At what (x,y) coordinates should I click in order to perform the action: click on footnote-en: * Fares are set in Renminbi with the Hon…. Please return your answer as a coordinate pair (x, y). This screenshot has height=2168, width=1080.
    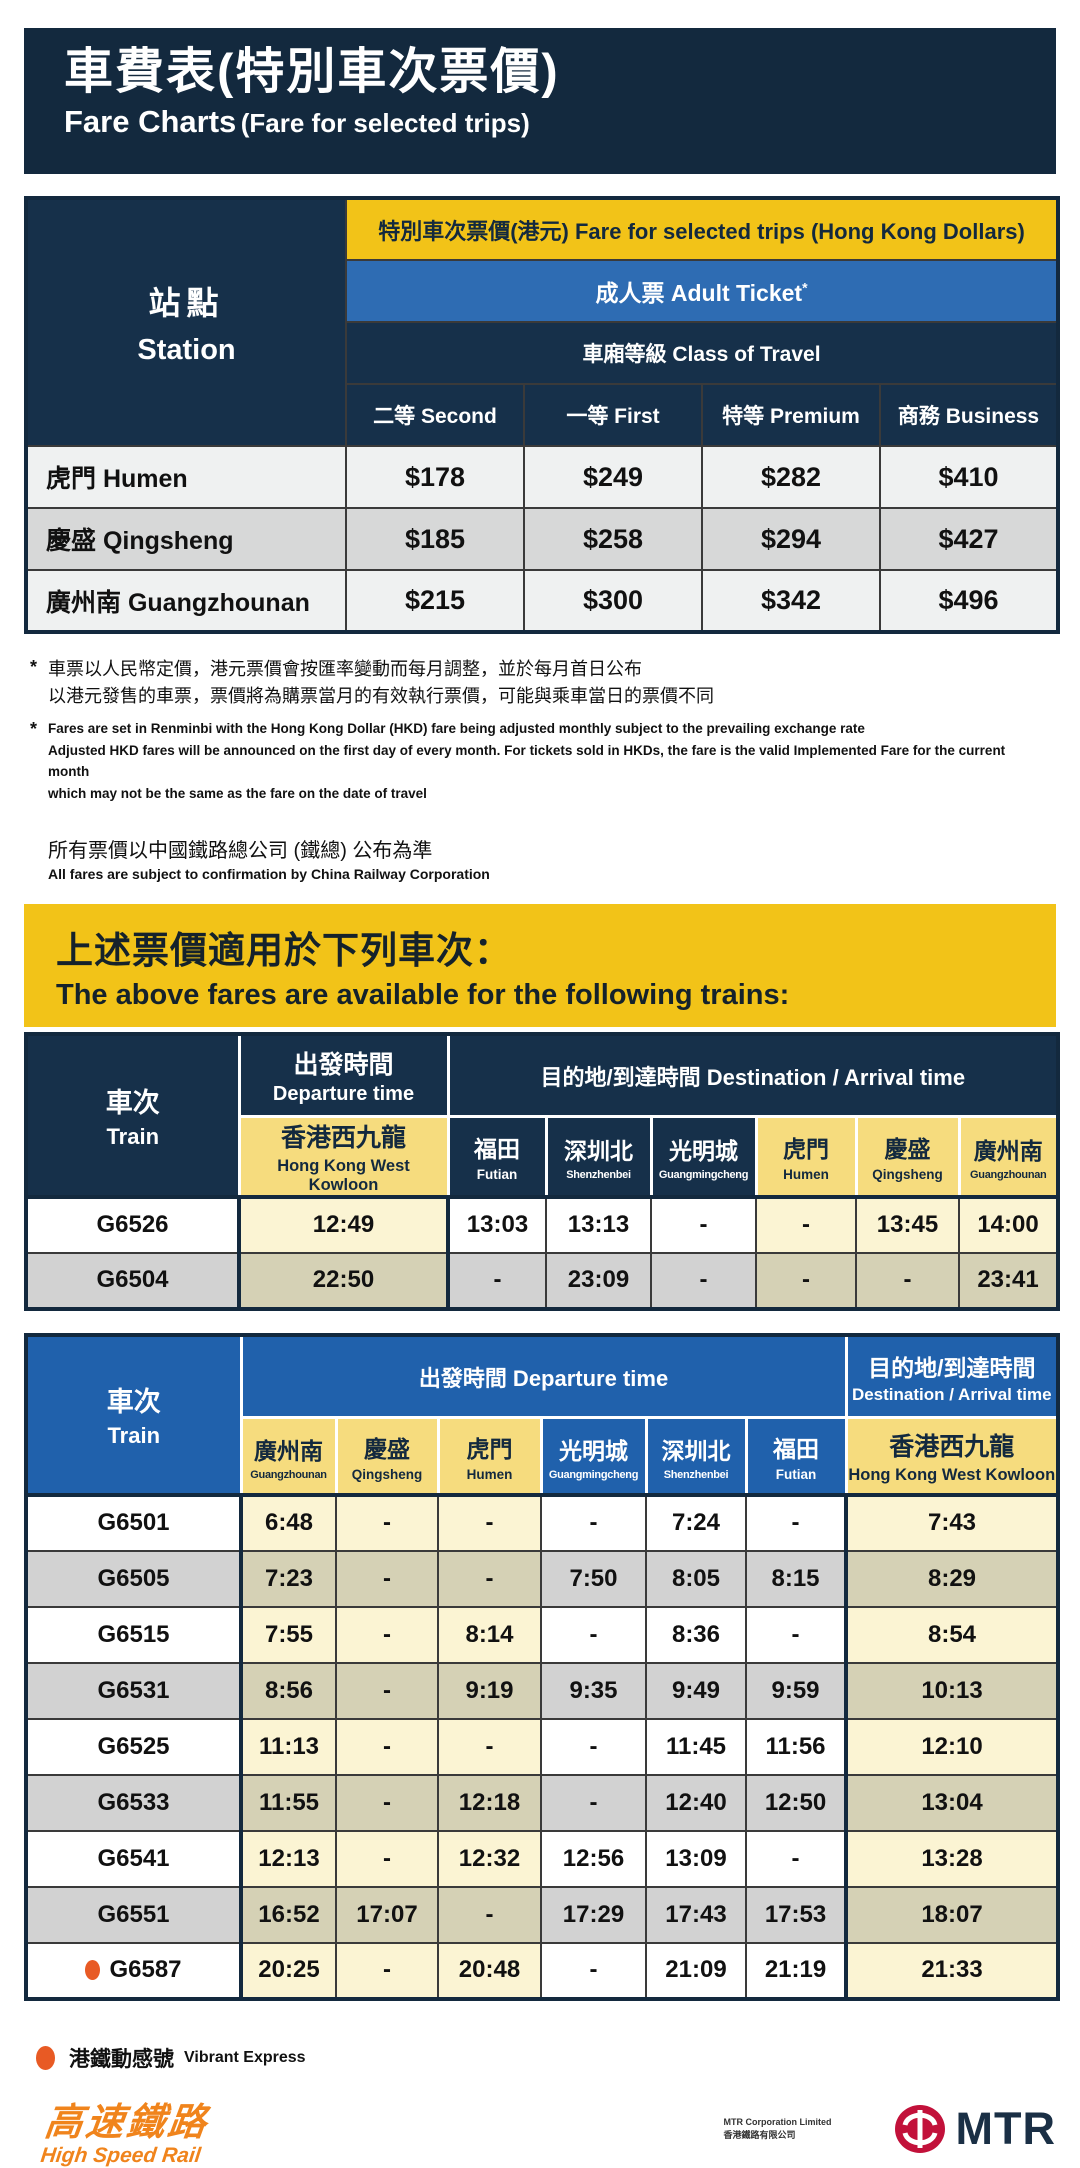
    Looking at the image, I should click on (540, 761).